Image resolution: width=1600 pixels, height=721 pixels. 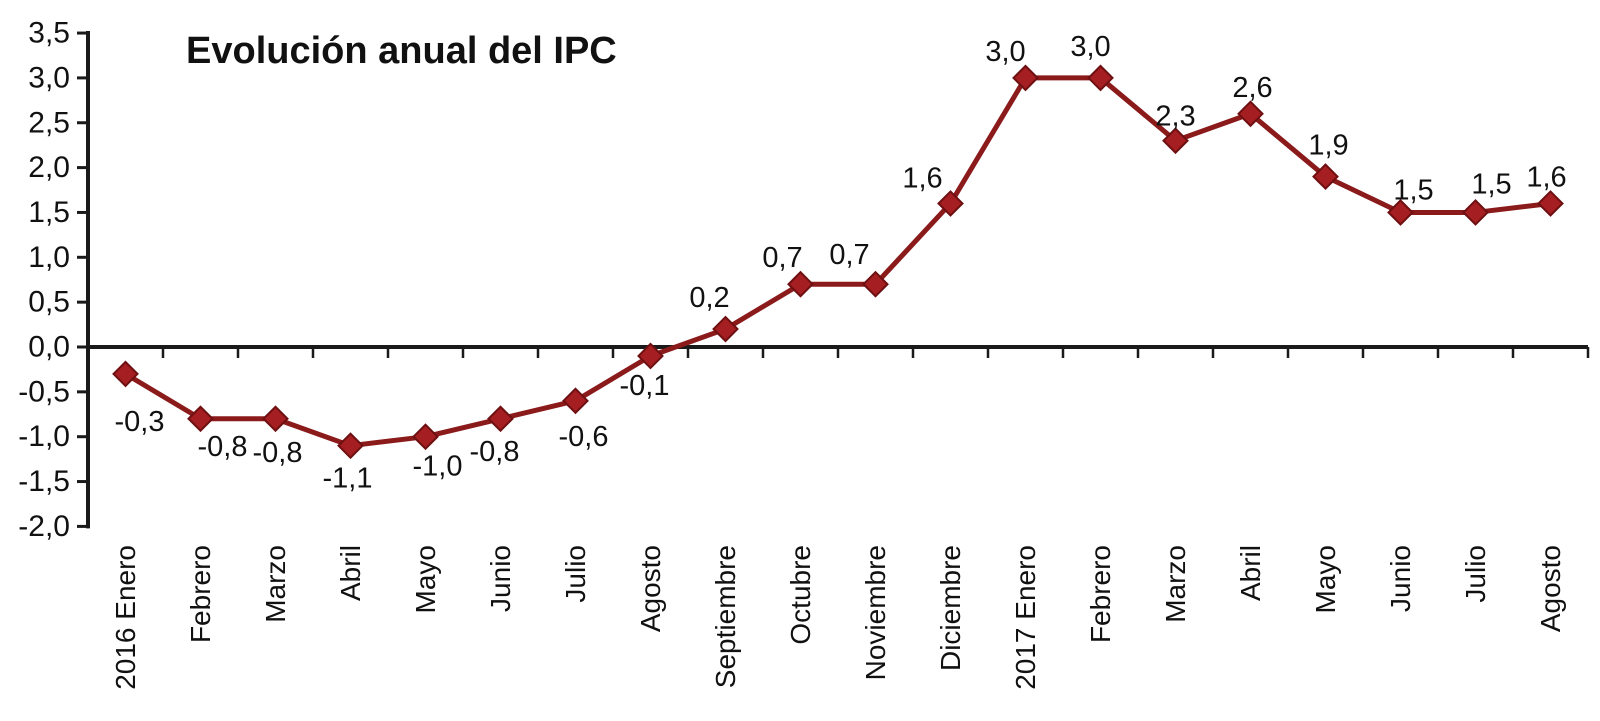 What do you see at coordinates (49, 167) in the screenshot?
I see `y-tick-label: 2,0` at bounding box center [49, 167].